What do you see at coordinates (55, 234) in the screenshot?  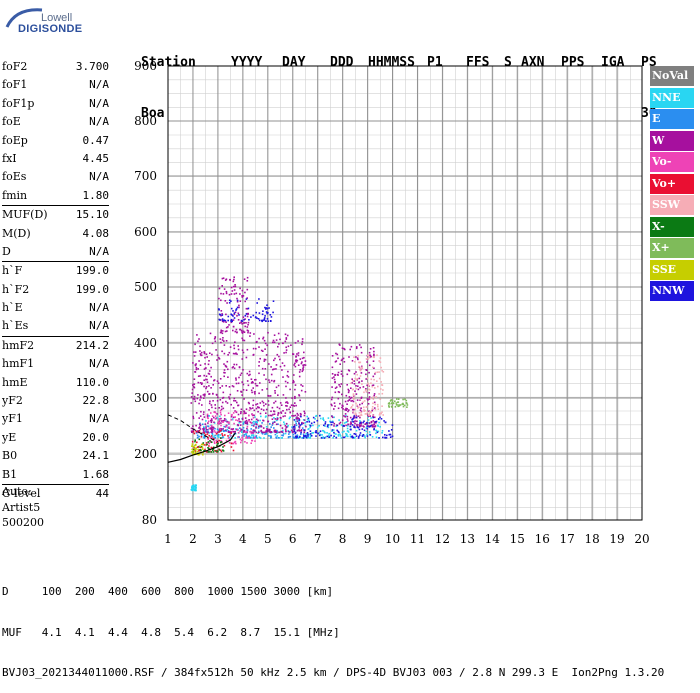 I see `param-row: M(D) 4.08` at bounding box center [55, 234].